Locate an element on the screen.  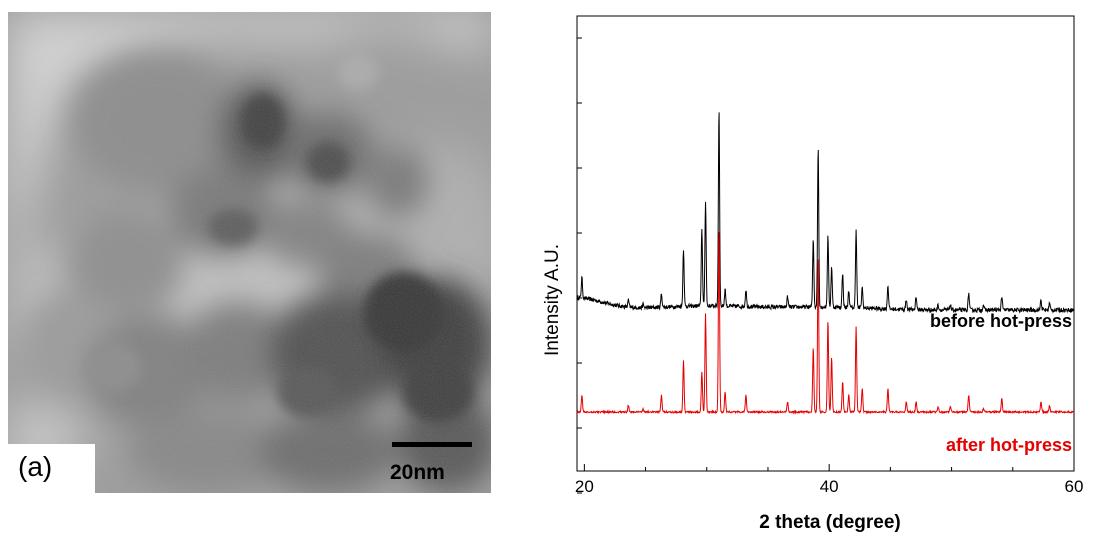
panel-label: (a) is located at coordinates (35, 466).